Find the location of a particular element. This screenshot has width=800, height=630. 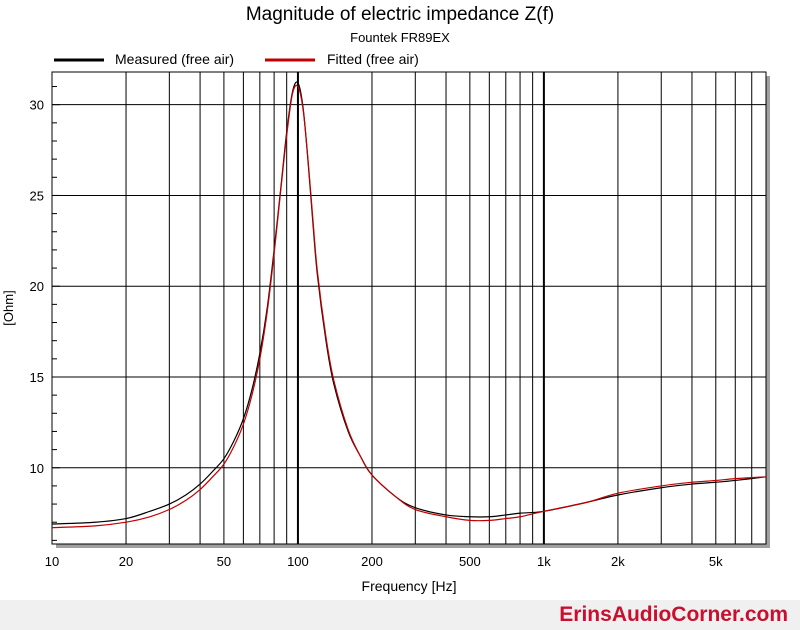

y-tick-label: 15 is located at coordinates (37, 377).